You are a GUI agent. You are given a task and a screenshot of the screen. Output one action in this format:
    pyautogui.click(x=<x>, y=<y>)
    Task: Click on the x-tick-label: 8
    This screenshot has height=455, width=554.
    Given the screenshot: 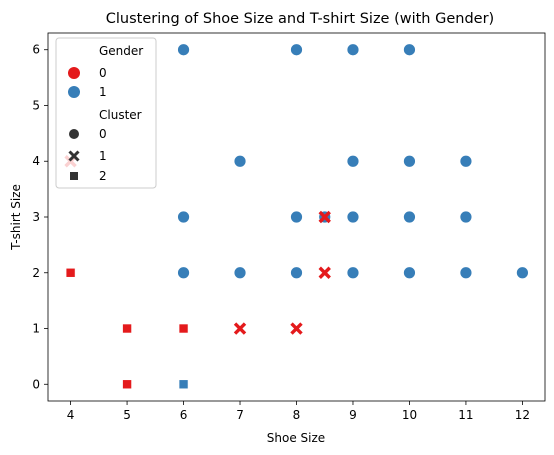 What is the action you would take?
    pyautogui.click(x=297, y=415)
    